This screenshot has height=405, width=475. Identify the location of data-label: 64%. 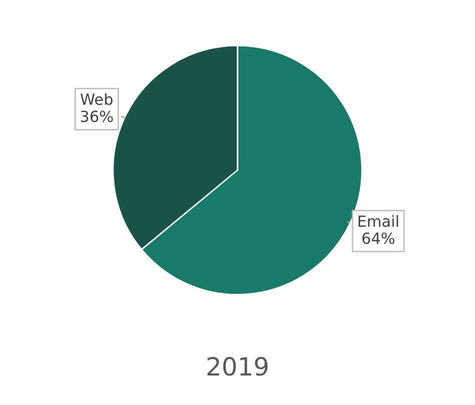
(378, 238).